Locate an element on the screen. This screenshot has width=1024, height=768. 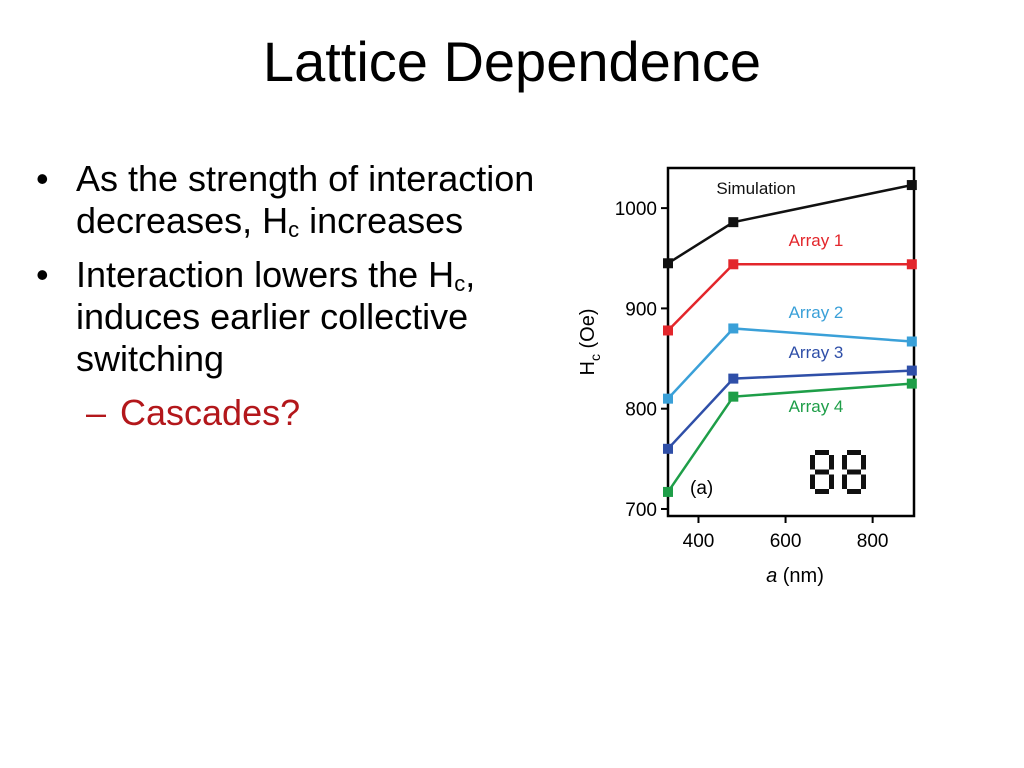
sub-bullet-cascades: – Cascades? is located at coordinates (296, 413).